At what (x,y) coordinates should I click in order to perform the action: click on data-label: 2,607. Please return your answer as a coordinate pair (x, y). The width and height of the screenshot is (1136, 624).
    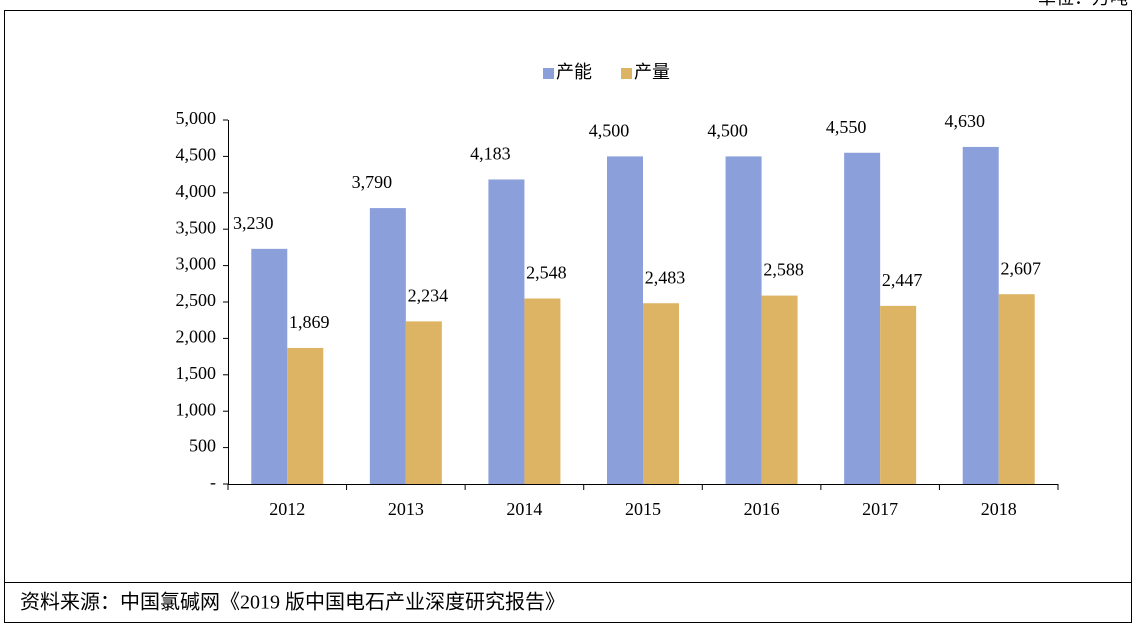
    Looking at the image, I should click on (1020, 268).